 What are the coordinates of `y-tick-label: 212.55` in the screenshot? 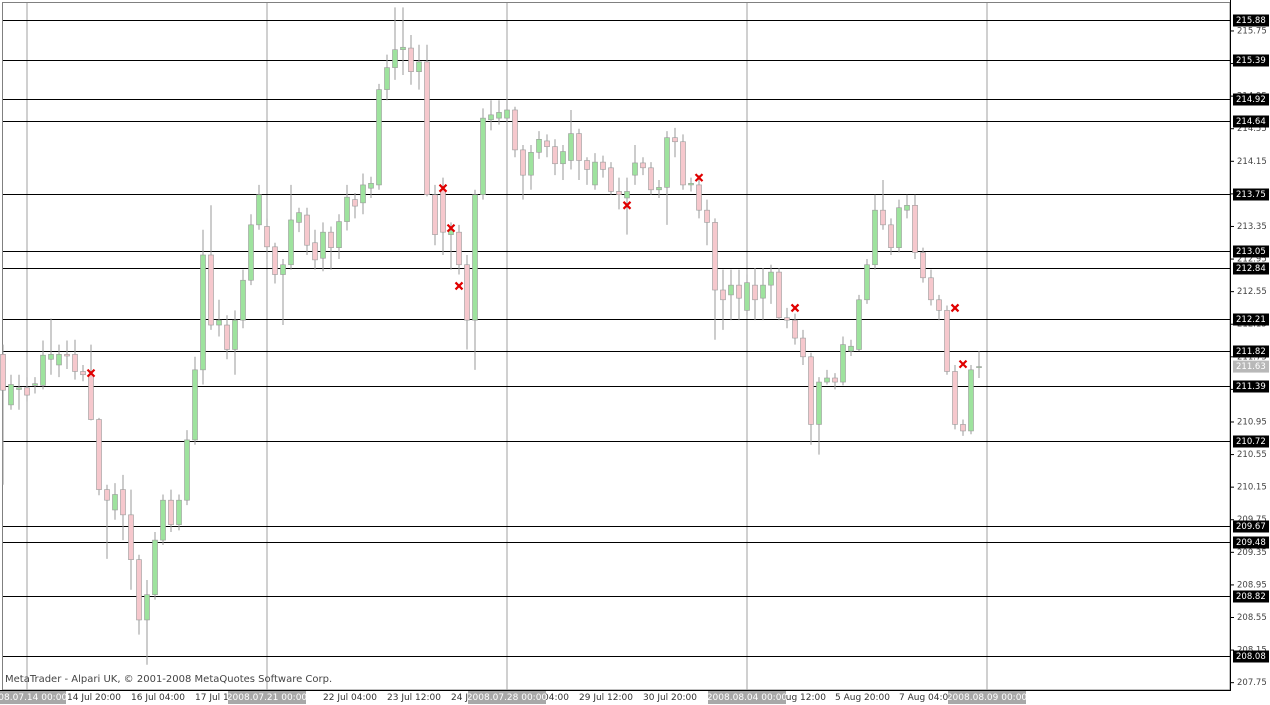 It's located at (1252, 292).